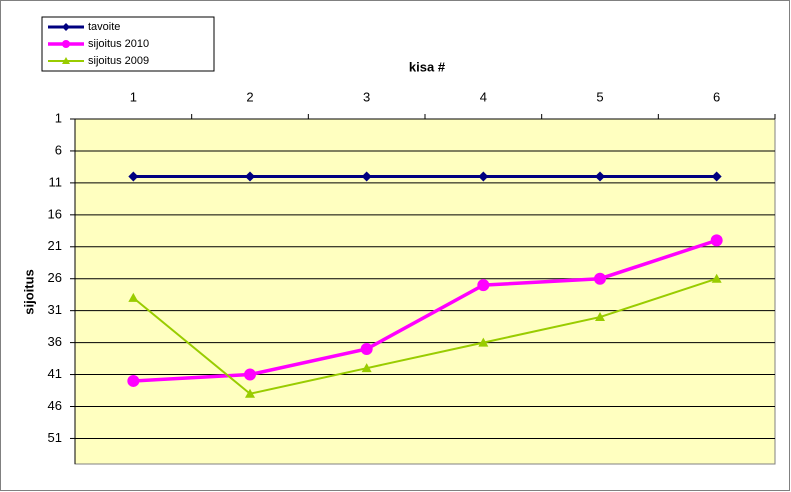 The width and height of the screenshot is (791, 492). I want to click on y-tick-label: 26, so click(55, 277).